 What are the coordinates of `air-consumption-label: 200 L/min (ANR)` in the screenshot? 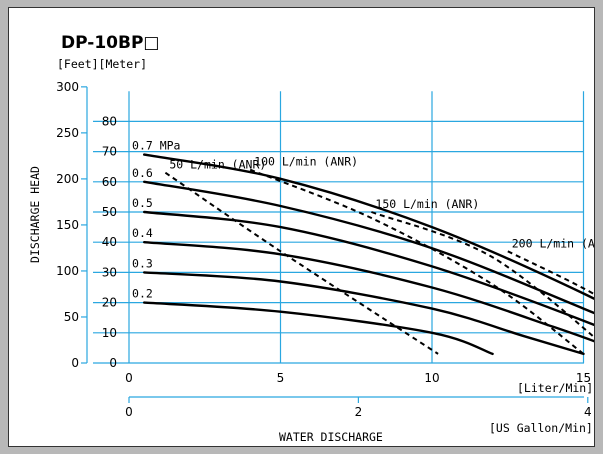 It's located at (553, 243).